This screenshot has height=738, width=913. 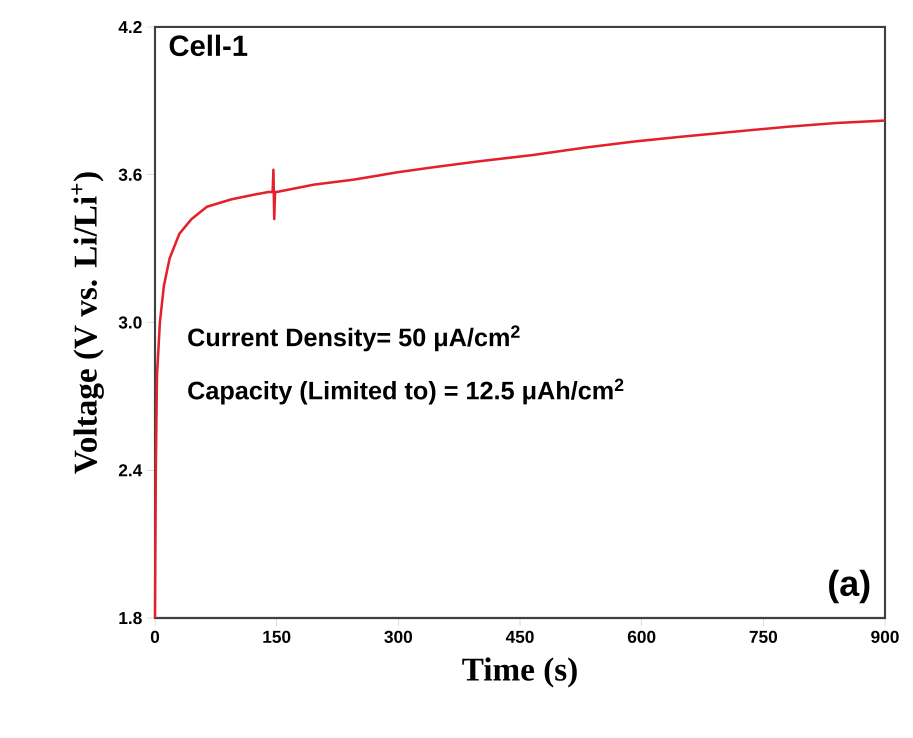 I want to click on y-tick-label: 3.6, so click(x=130, y=174).